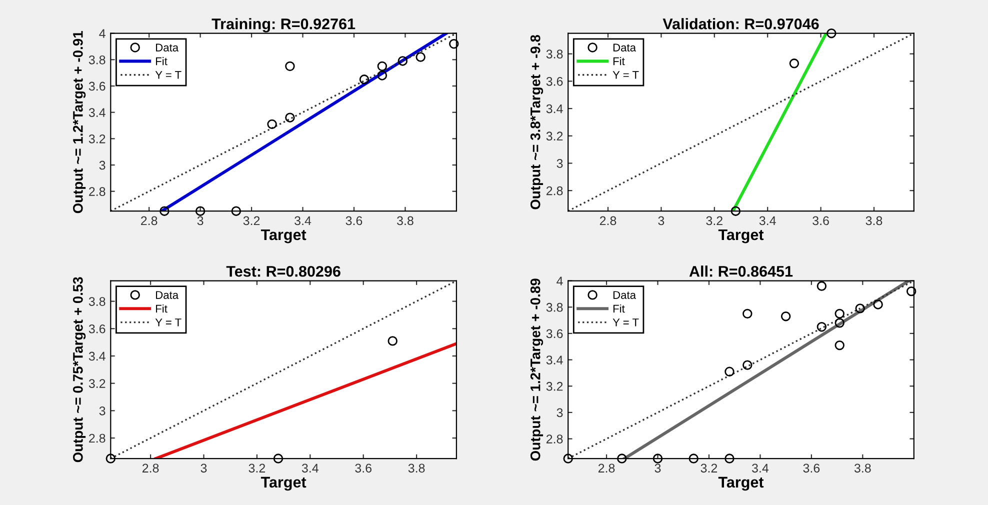  I want to click on y-axis-title: Output ~= 1.2*Target + -0.89, so click(537, 369).